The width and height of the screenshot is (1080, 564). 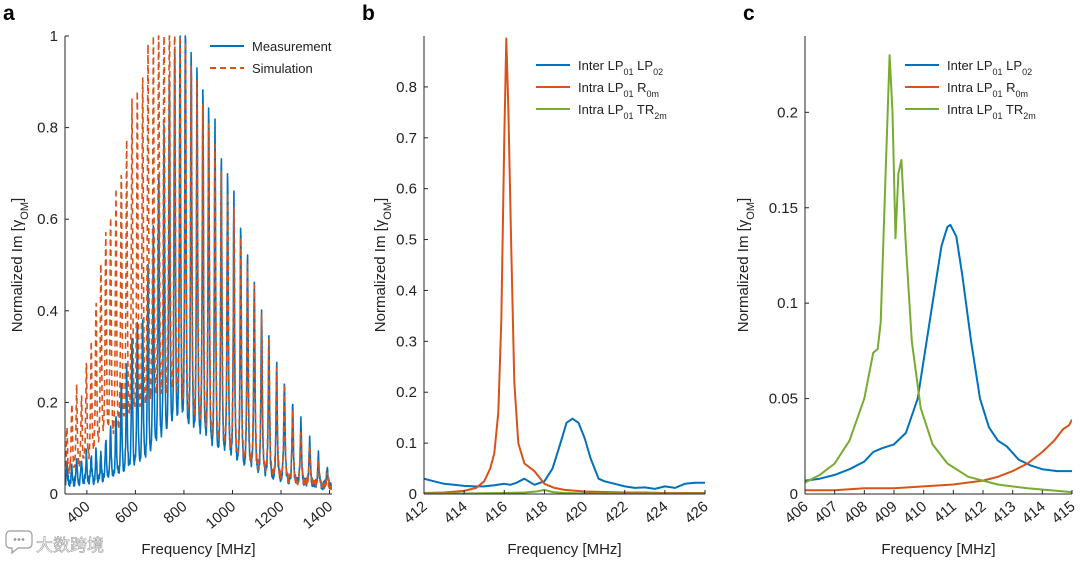 I want to click on panel-letter-b: b, so click(x=368, y=13).